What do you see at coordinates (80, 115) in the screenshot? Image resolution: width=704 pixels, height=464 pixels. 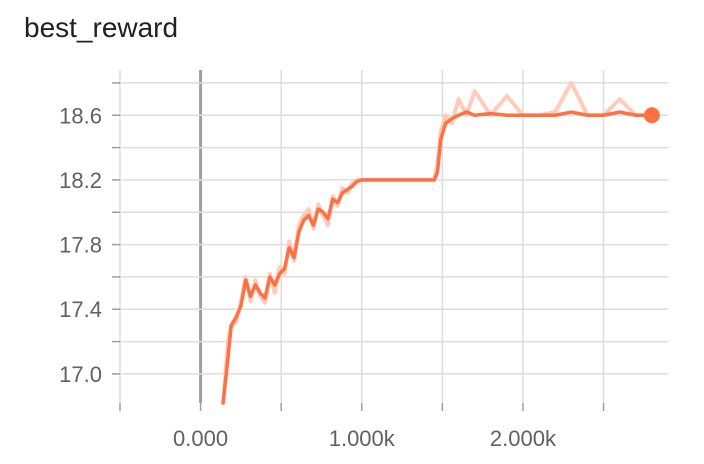 I see `y-tick-label: 18.6` at bounding box center [80, 115].